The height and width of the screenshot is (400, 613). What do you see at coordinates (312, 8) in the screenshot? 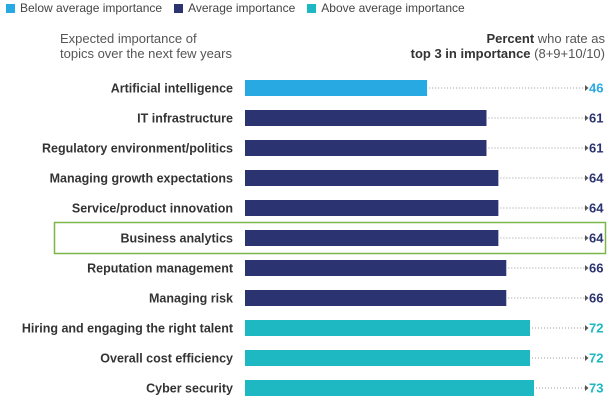
I see `legend-swatch-above` at bounding box center [312, 8].